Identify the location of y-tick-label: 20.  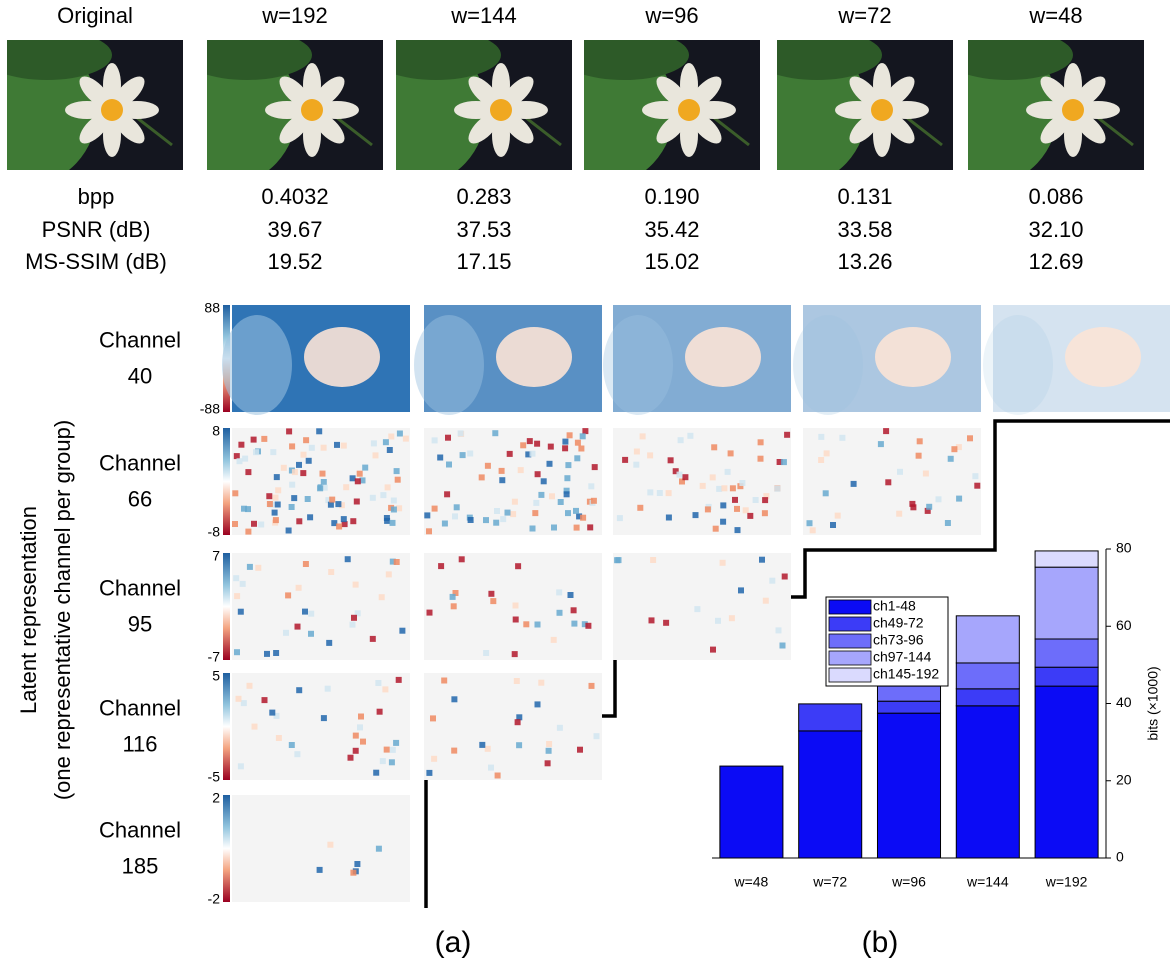
(1124, 779).